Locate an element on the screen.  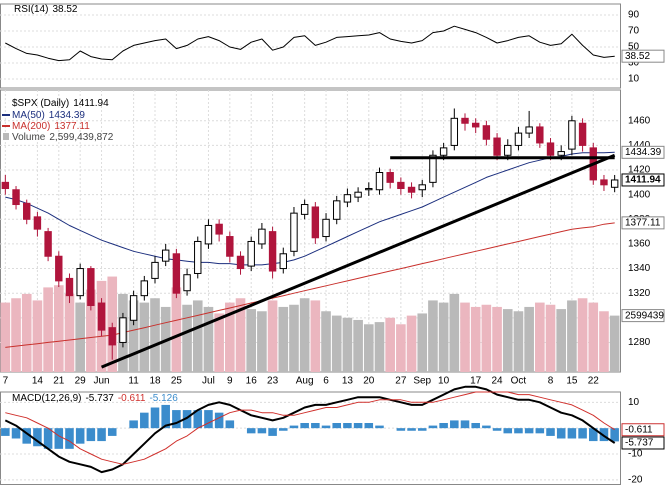
legend-text: -0.611 is located at coordinates (132, 398).